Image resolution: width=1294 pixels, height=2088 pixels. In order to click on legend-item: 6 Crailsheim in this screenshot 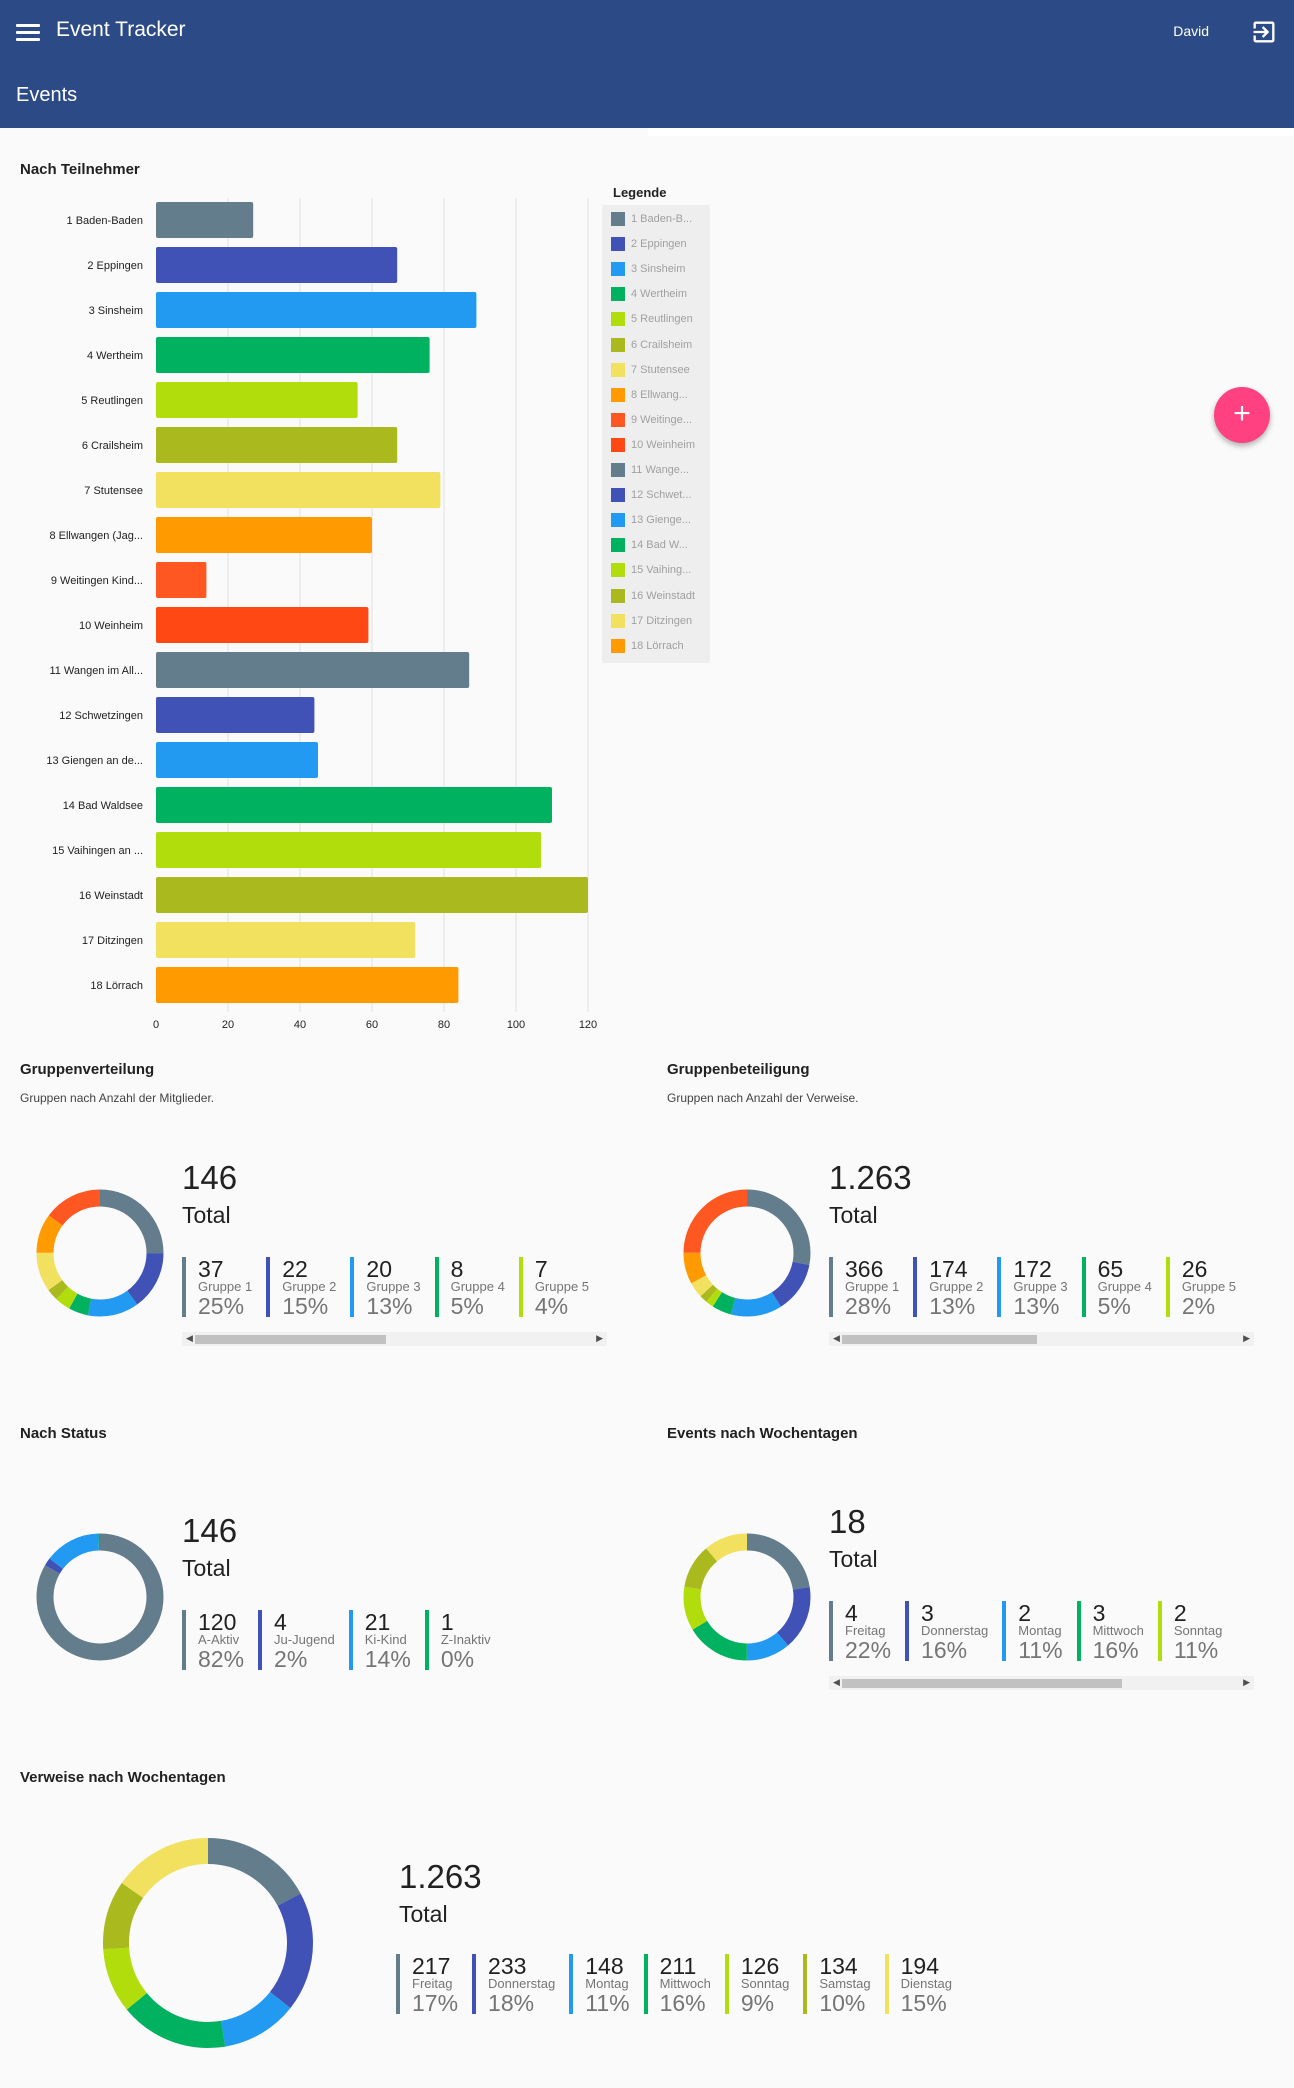, I will do `click(659, 346)`.